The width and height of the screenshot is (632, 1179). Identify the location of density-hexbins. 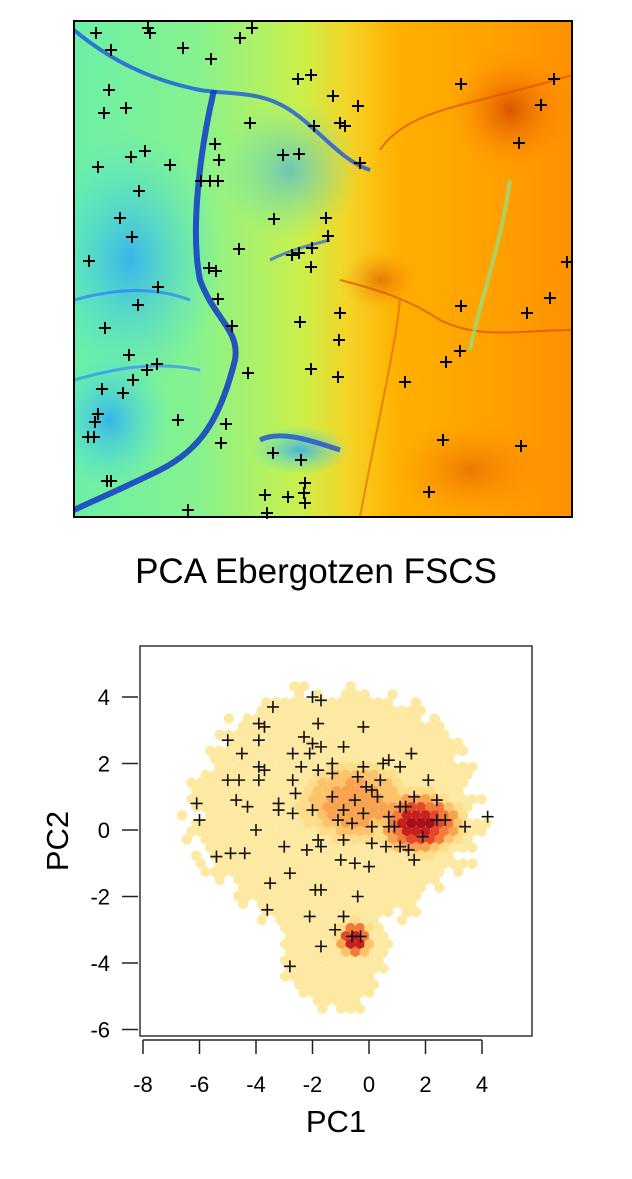
(334, 847).